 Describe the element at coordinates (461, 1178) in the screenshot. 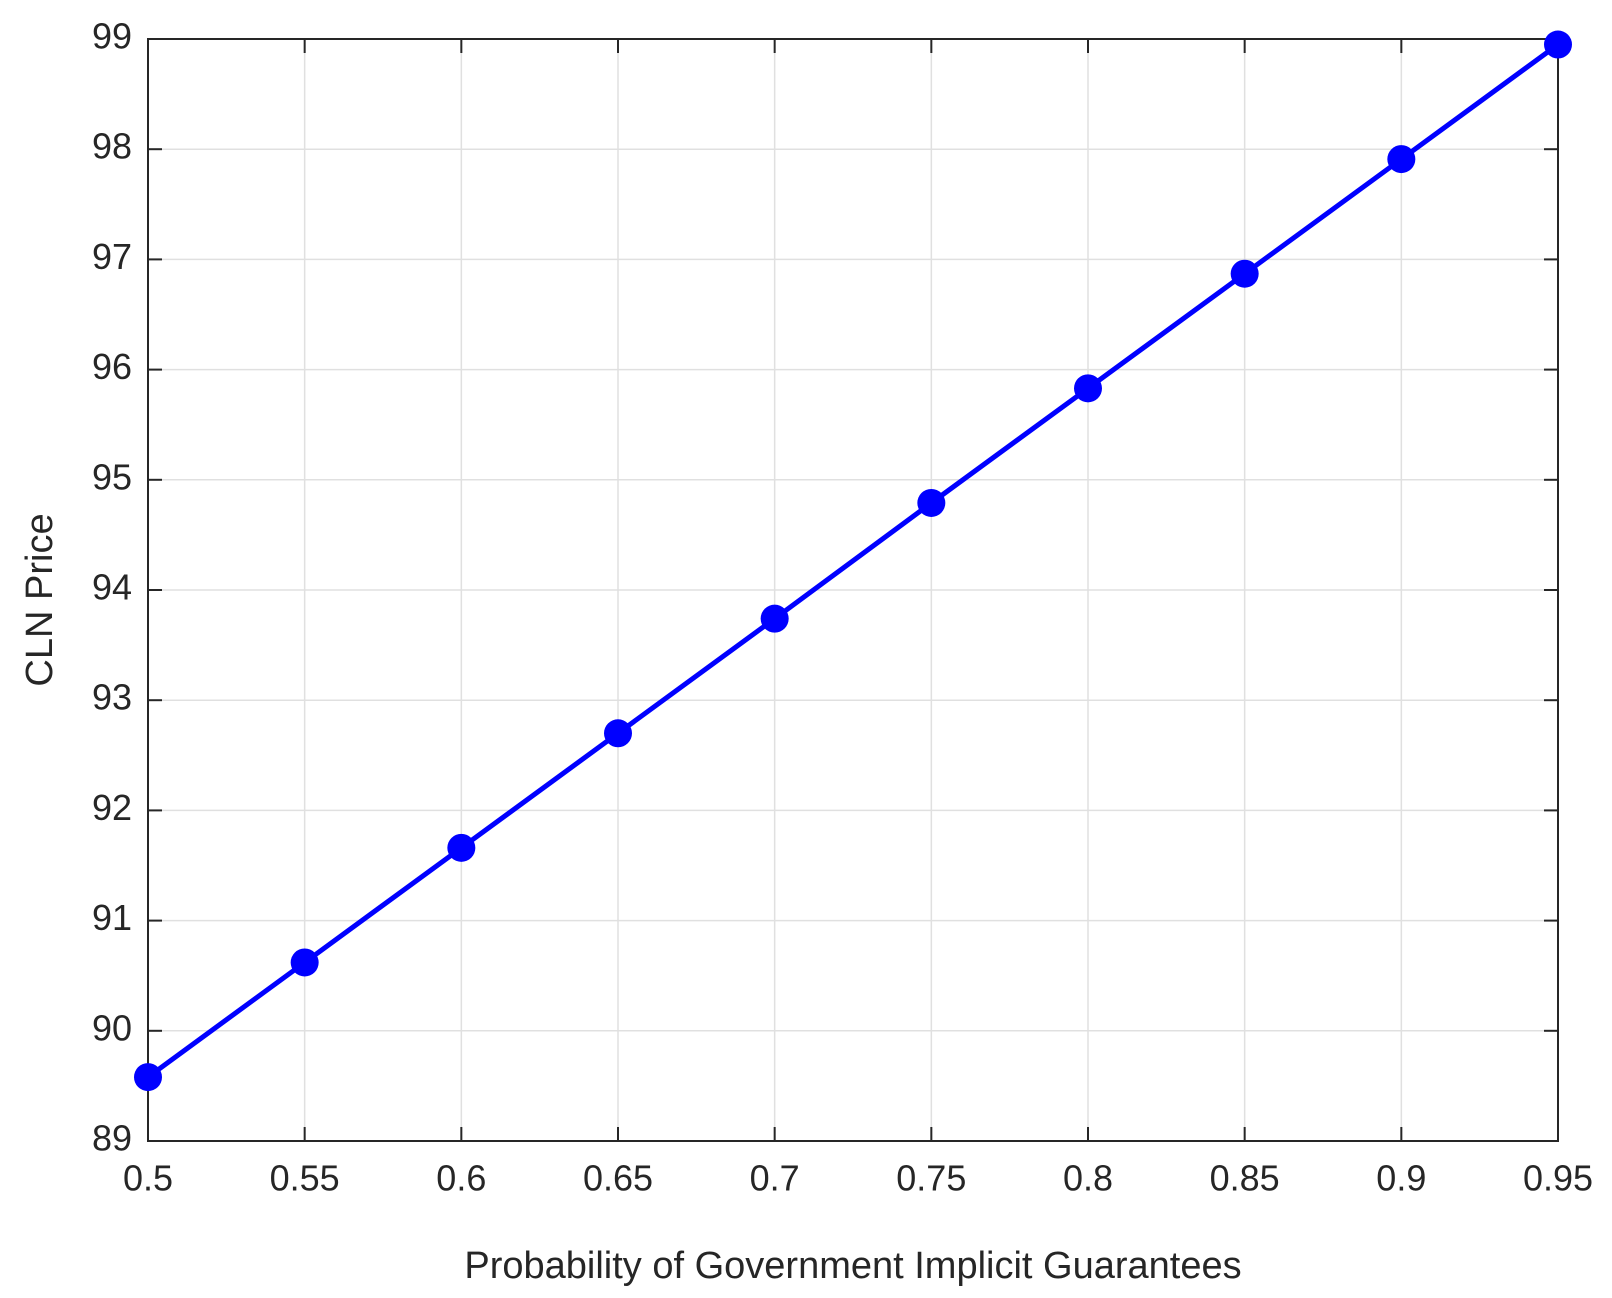

I see `x-tick-label: 0.6` at that location.